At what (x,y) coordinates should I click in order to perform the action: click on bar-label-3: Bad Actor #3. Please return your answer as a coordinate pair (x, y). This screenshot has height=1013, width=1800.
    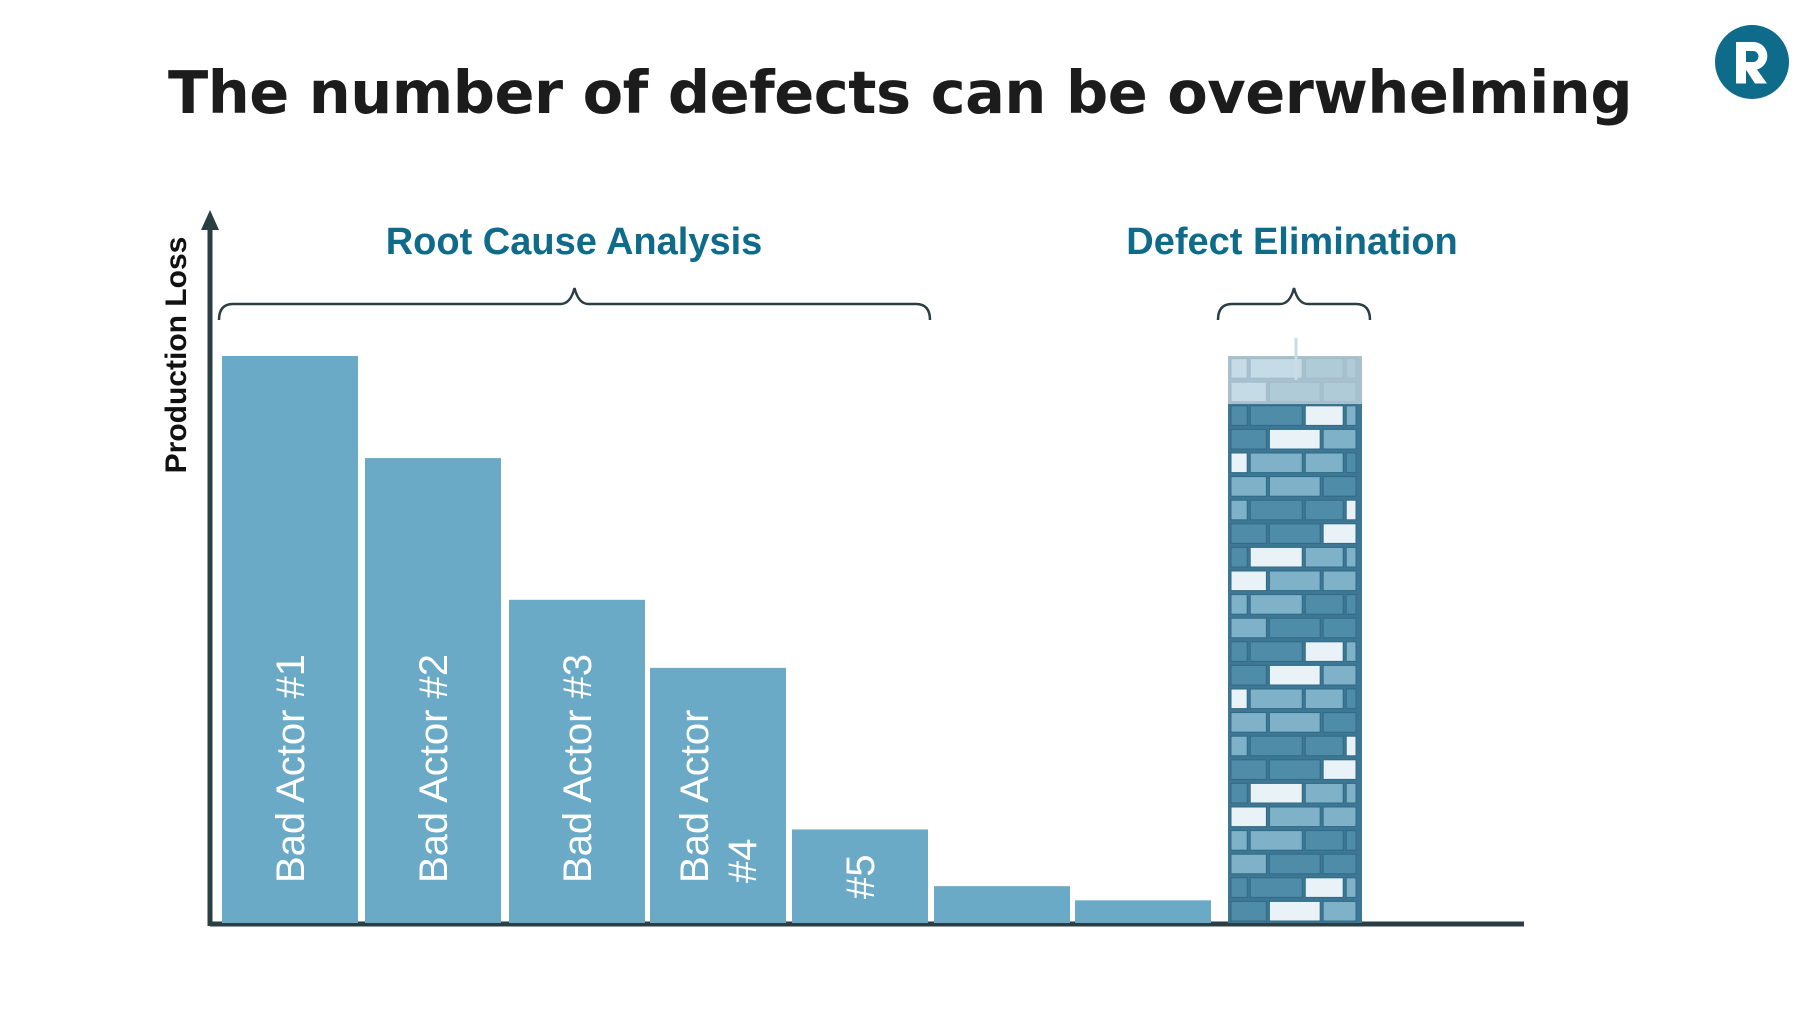
    Looking at the image, I should click on (578, 768).